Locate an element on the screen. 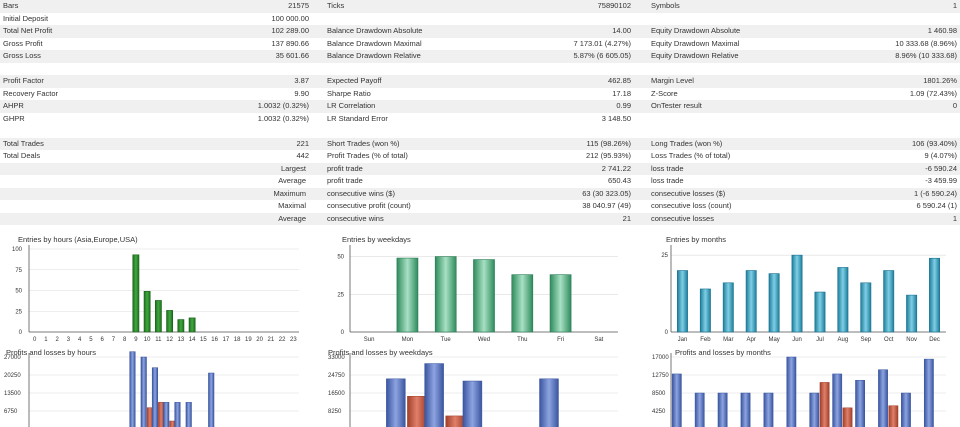  chart-svg: 6750 13500 20250 27000 is located at coordinates (151, 389).